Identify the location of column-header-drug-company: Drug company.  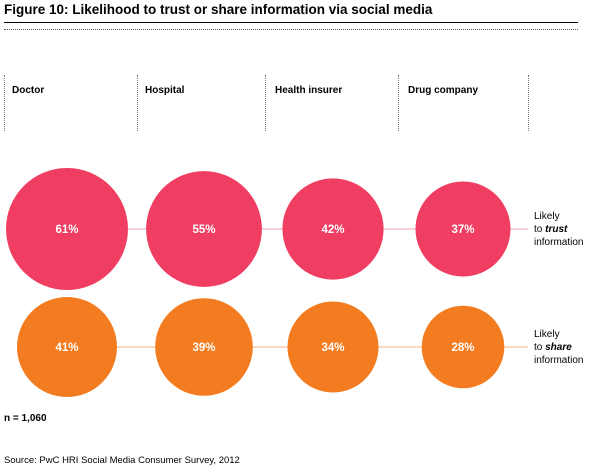
(443, 90).